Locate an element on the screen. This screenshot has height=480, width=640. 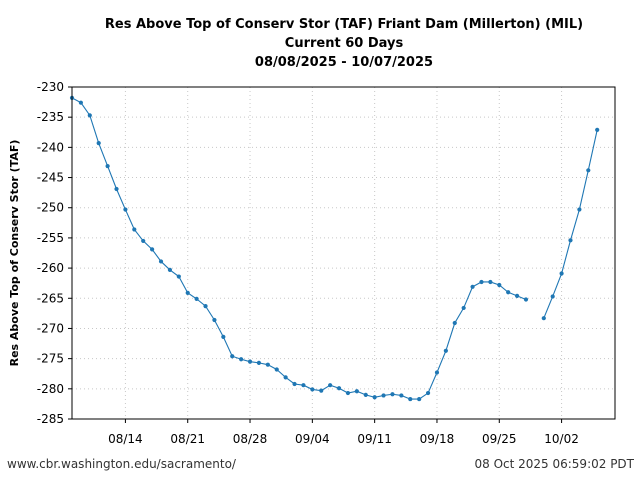
x-tick-label: 08/14 is located at coordinates (125, 439).